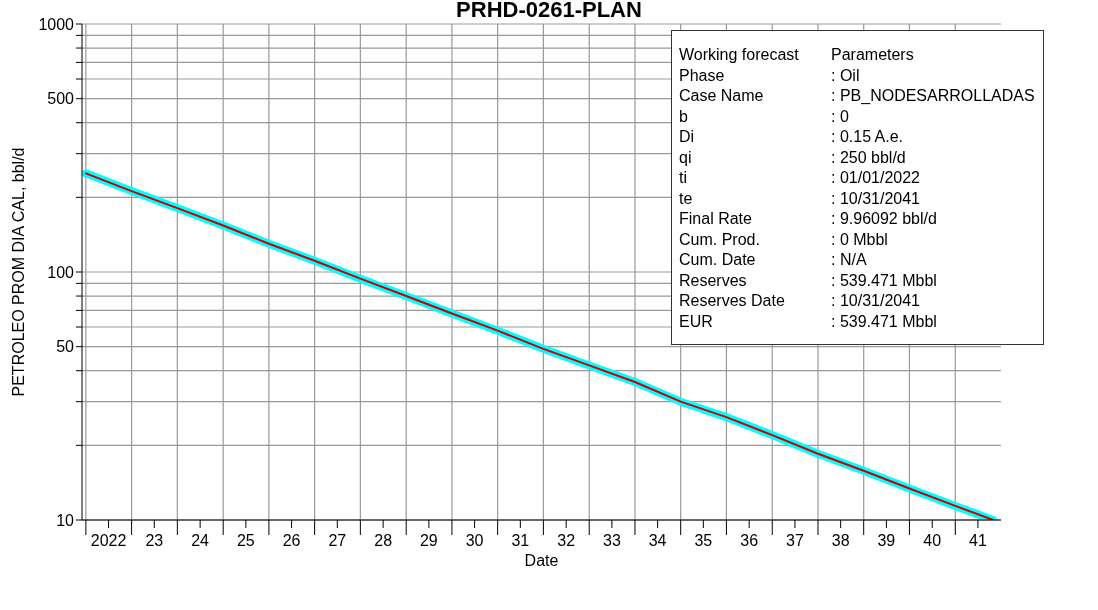  Describe the element at coordinates (337, 540) in the screenshot. I see `x-tick-label: 27` at that location.